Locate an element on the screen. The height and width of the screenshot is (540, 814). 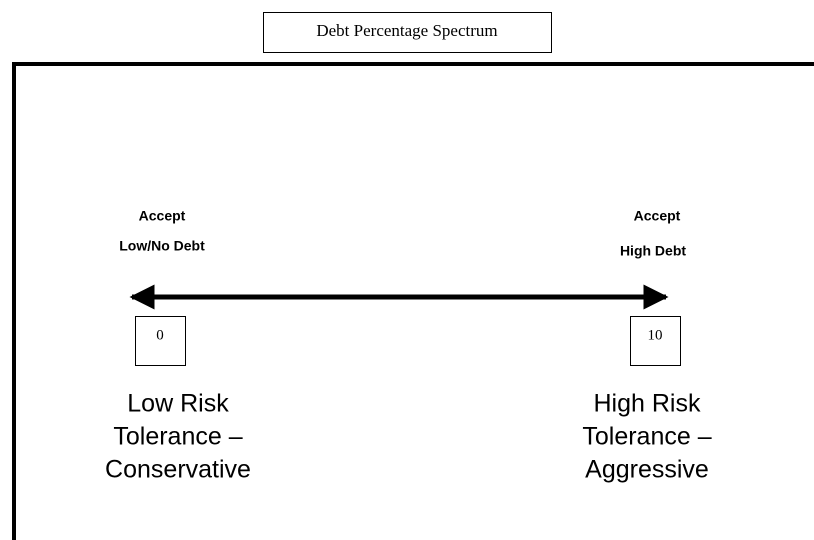
right-description: Tolerance – is located at coordinates (646, 437).